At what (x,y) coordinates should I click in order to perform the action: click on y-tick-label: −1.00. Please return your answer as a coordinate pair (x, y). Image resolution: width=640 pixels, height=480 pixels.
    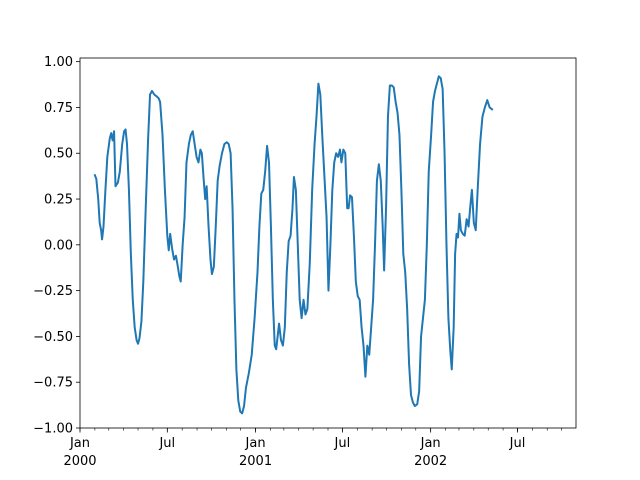
    Looking at the image, I should click on (53, 429).